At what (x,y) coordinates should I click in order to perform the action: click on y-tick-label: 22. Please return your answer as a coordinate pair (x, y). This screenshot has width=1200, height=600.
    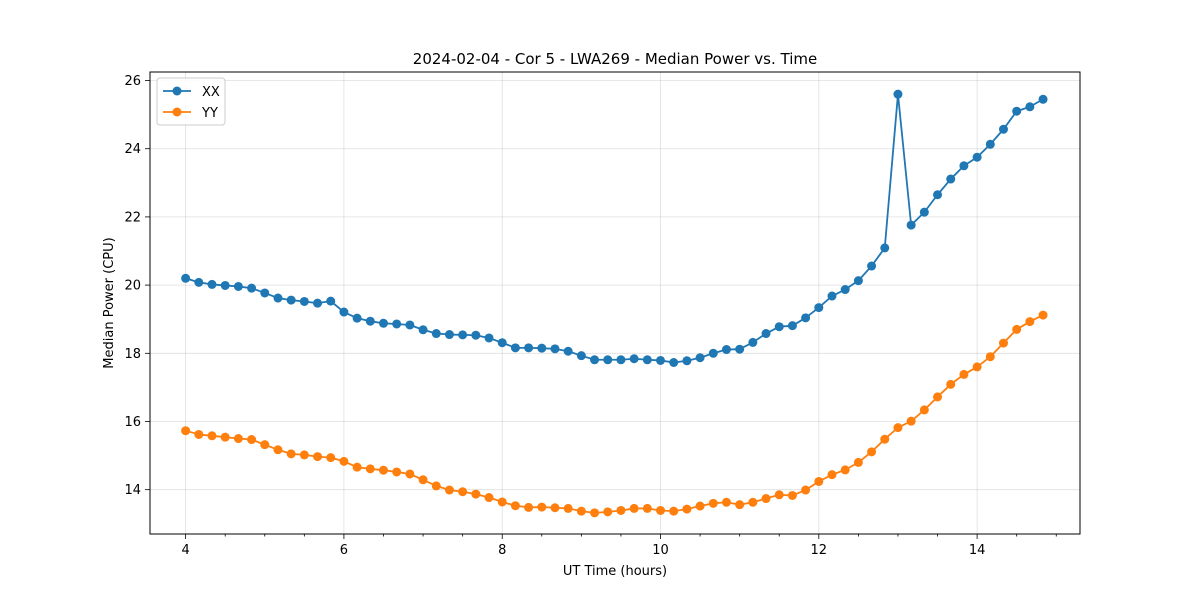
    Looking at the image, I should click on (132, 217).